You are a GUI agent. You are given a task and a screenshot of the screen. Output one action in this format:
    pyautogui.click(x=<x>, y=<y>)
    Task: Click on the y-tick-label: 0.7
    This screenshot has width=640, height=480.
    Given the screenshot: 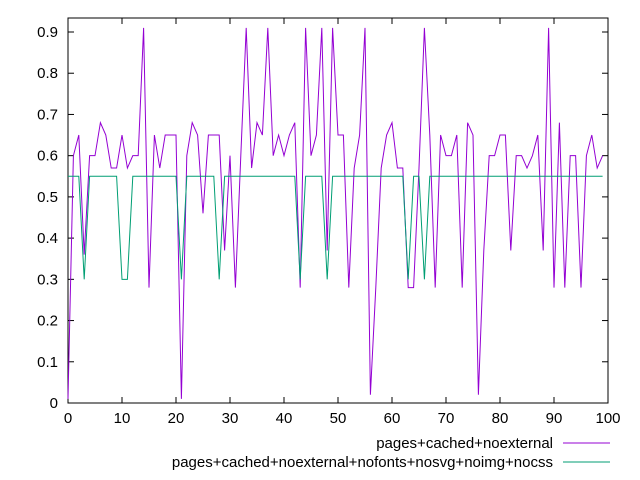 What is the action you would take?
    pyautogui.click(x=47, y=114)
    